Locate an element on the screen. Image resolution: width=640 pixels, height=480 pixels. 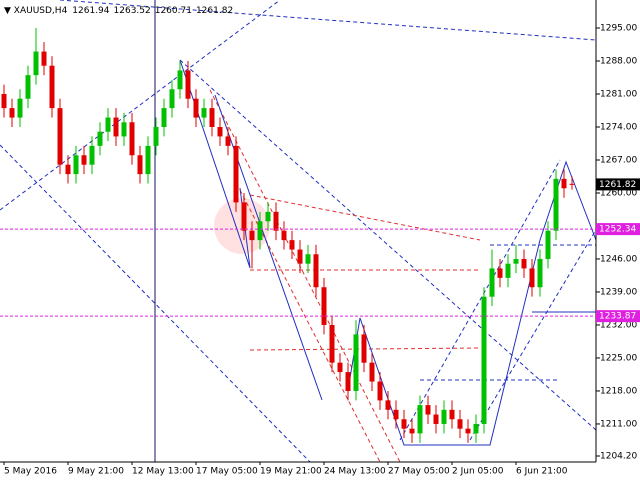
current-price-label-bg is located at coordinates (618, 184).